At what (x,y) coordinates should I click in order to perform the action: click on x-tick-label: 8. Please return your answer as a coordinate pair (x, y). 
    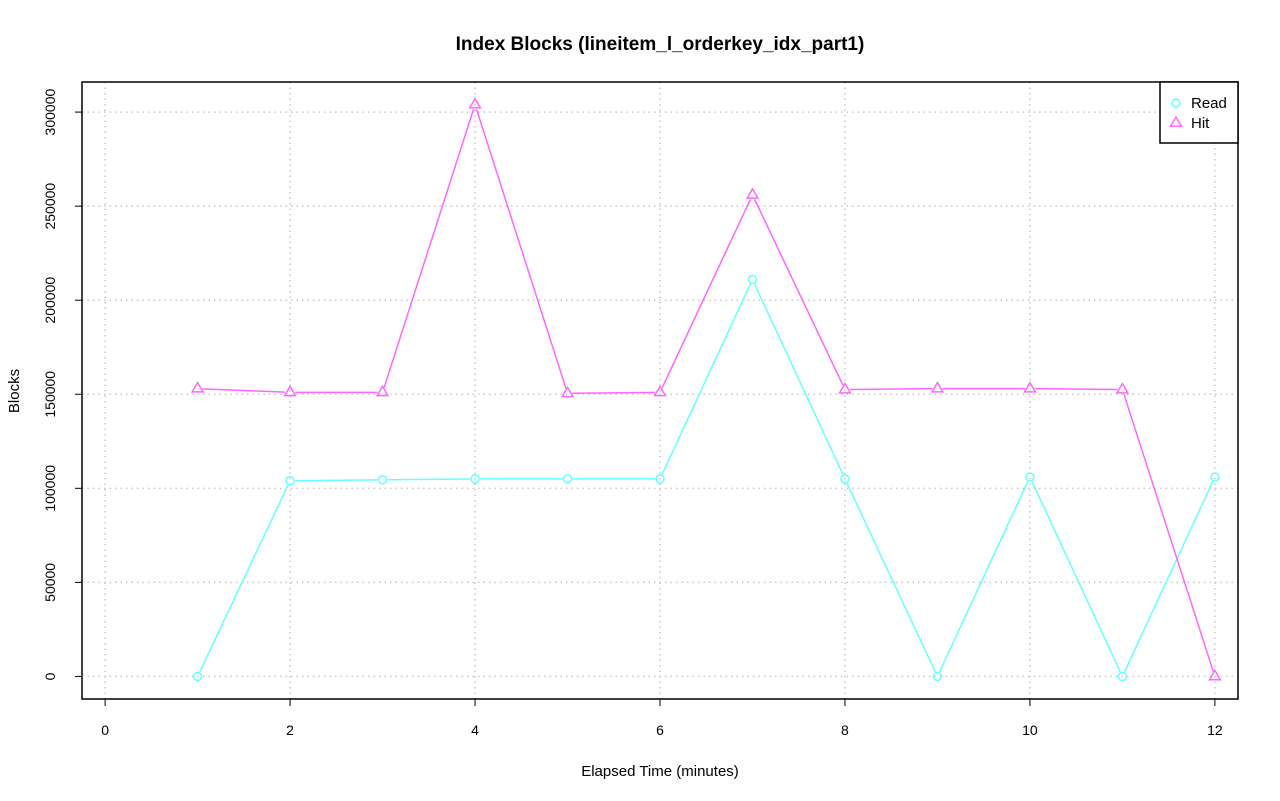
    Looking at the image, I should click on (845, 730).